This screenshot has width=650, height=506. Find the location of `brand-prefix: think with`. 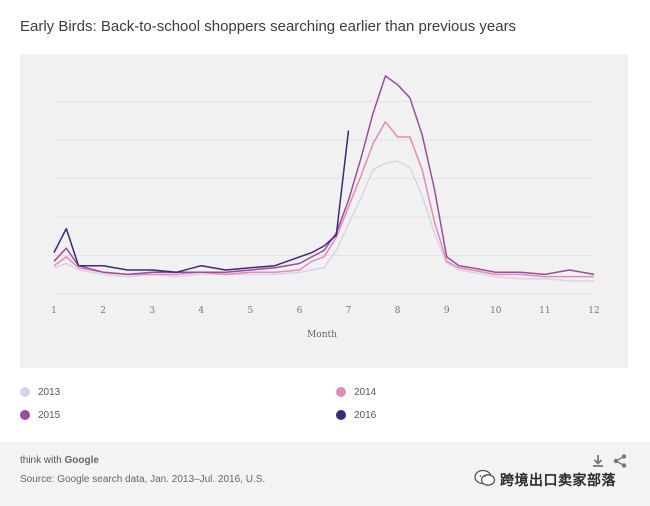

brand-prefix: think with is located at coordinates (42, 460).